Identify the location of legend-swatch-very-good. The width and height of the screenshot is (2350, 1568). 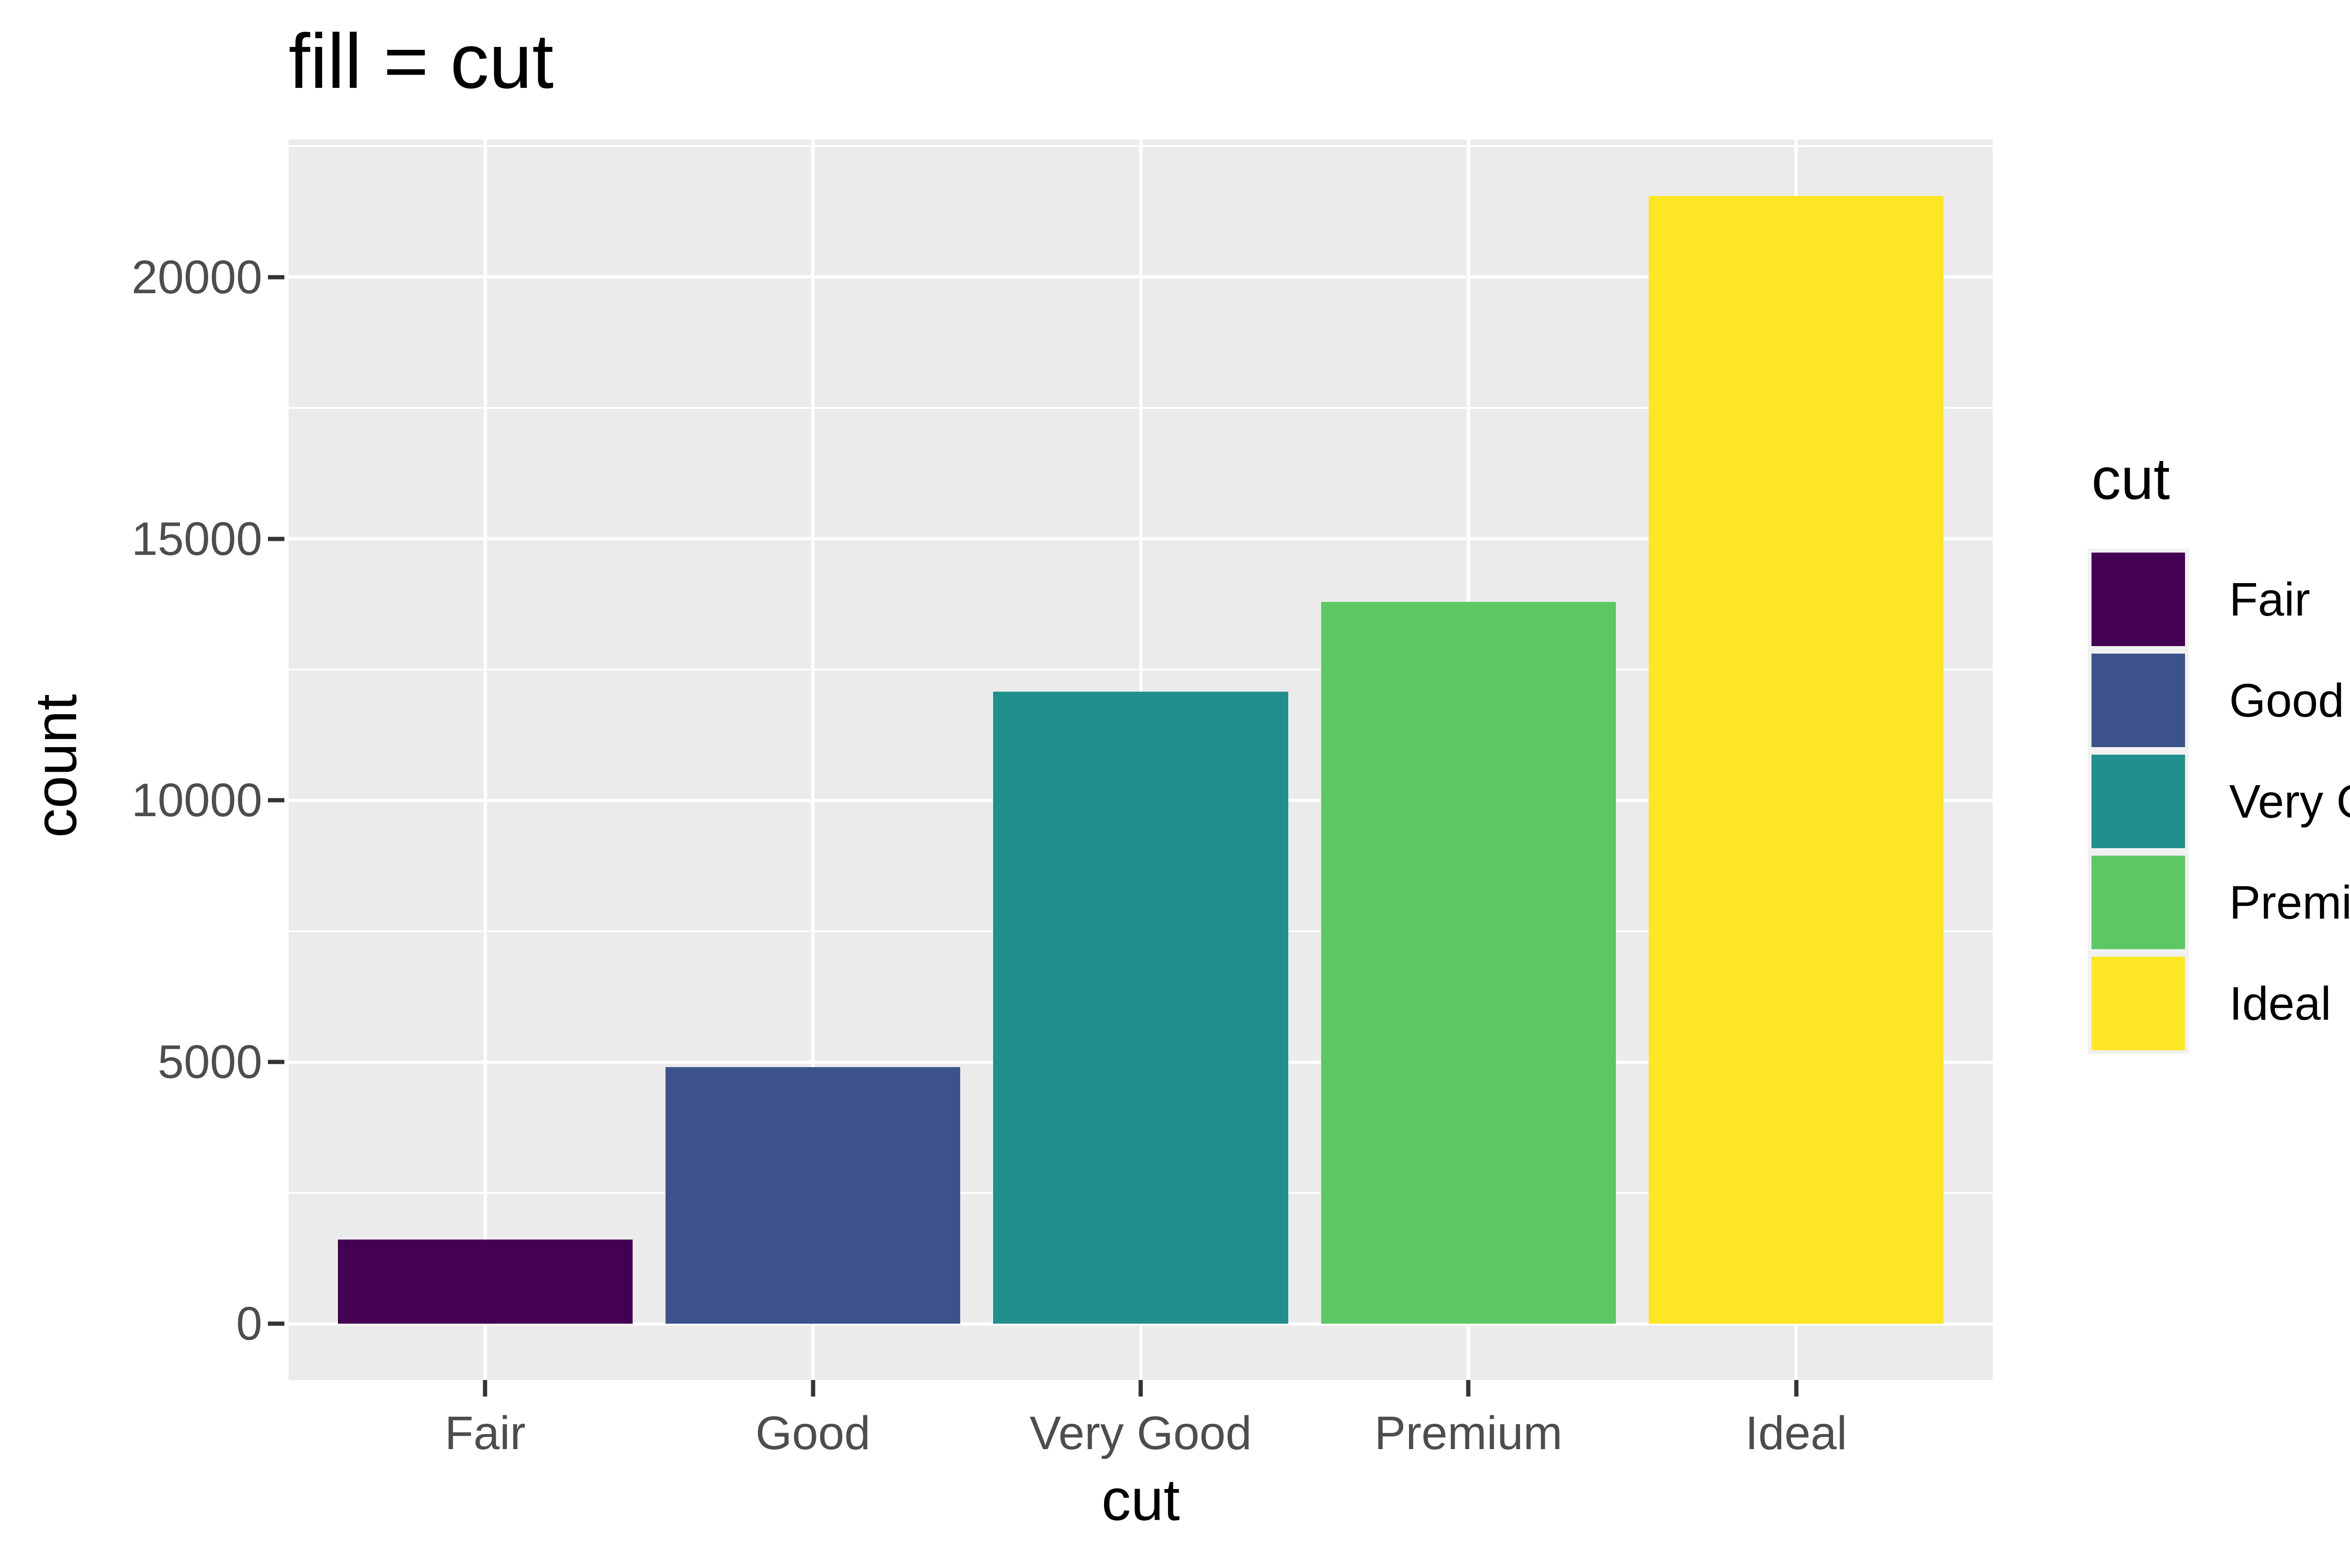
(2138, 801).